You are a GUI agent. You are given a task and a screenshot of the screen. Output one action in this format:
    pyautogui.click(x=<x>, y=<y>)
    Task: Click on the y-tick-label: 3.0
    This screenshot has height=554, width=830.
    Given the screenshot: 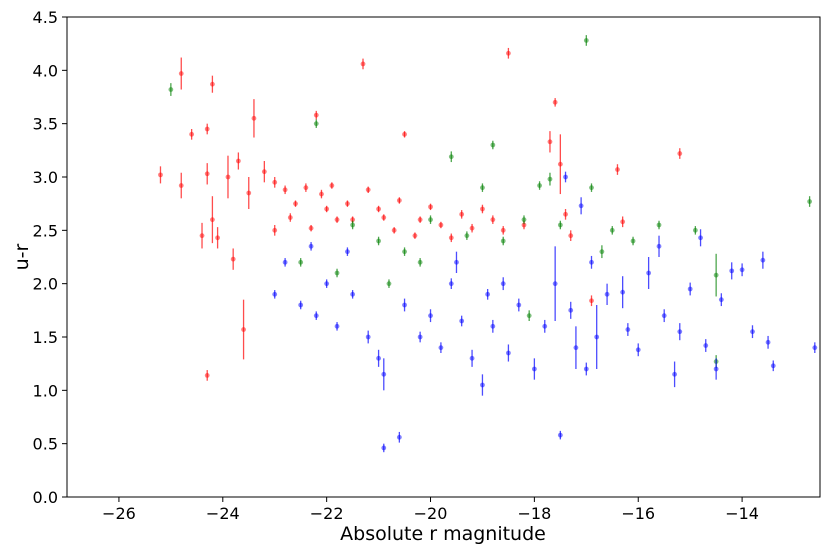 What is the action you would take?
    pyautogui.click(x=45, y=177)
    